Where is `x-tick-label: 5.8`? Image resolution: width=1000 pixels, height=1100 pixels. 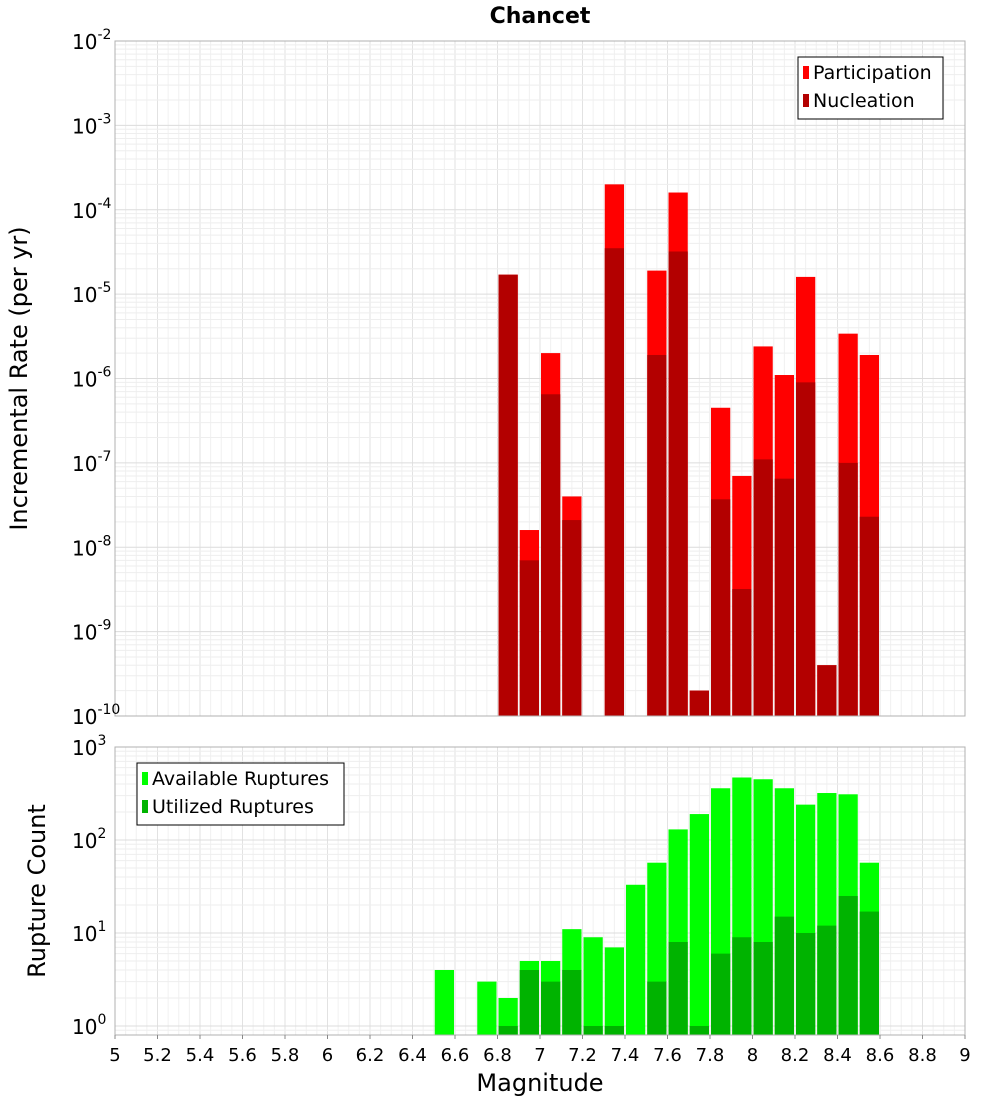
x-tick-label: 5.8 is located at coordinates (285, 1055).